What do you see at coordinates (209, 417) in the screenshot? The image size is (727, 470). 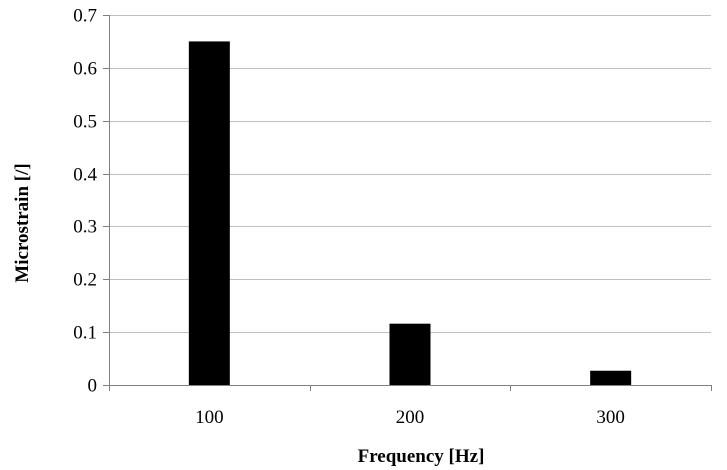 I see `x-tick-label: 100` at bounding box center [209, 417].